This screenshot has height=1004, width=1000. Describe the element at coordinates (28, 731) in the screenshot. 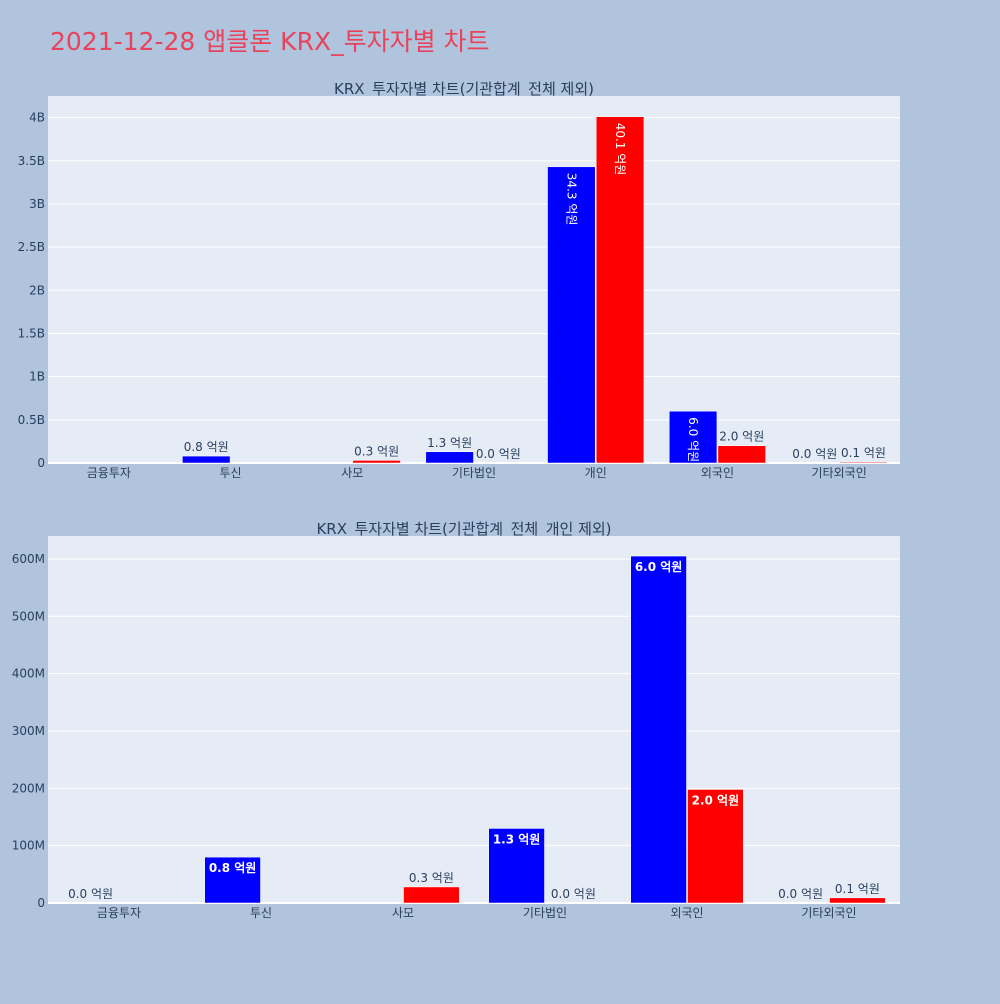

I see `y-tick-label: 300M` at that location.